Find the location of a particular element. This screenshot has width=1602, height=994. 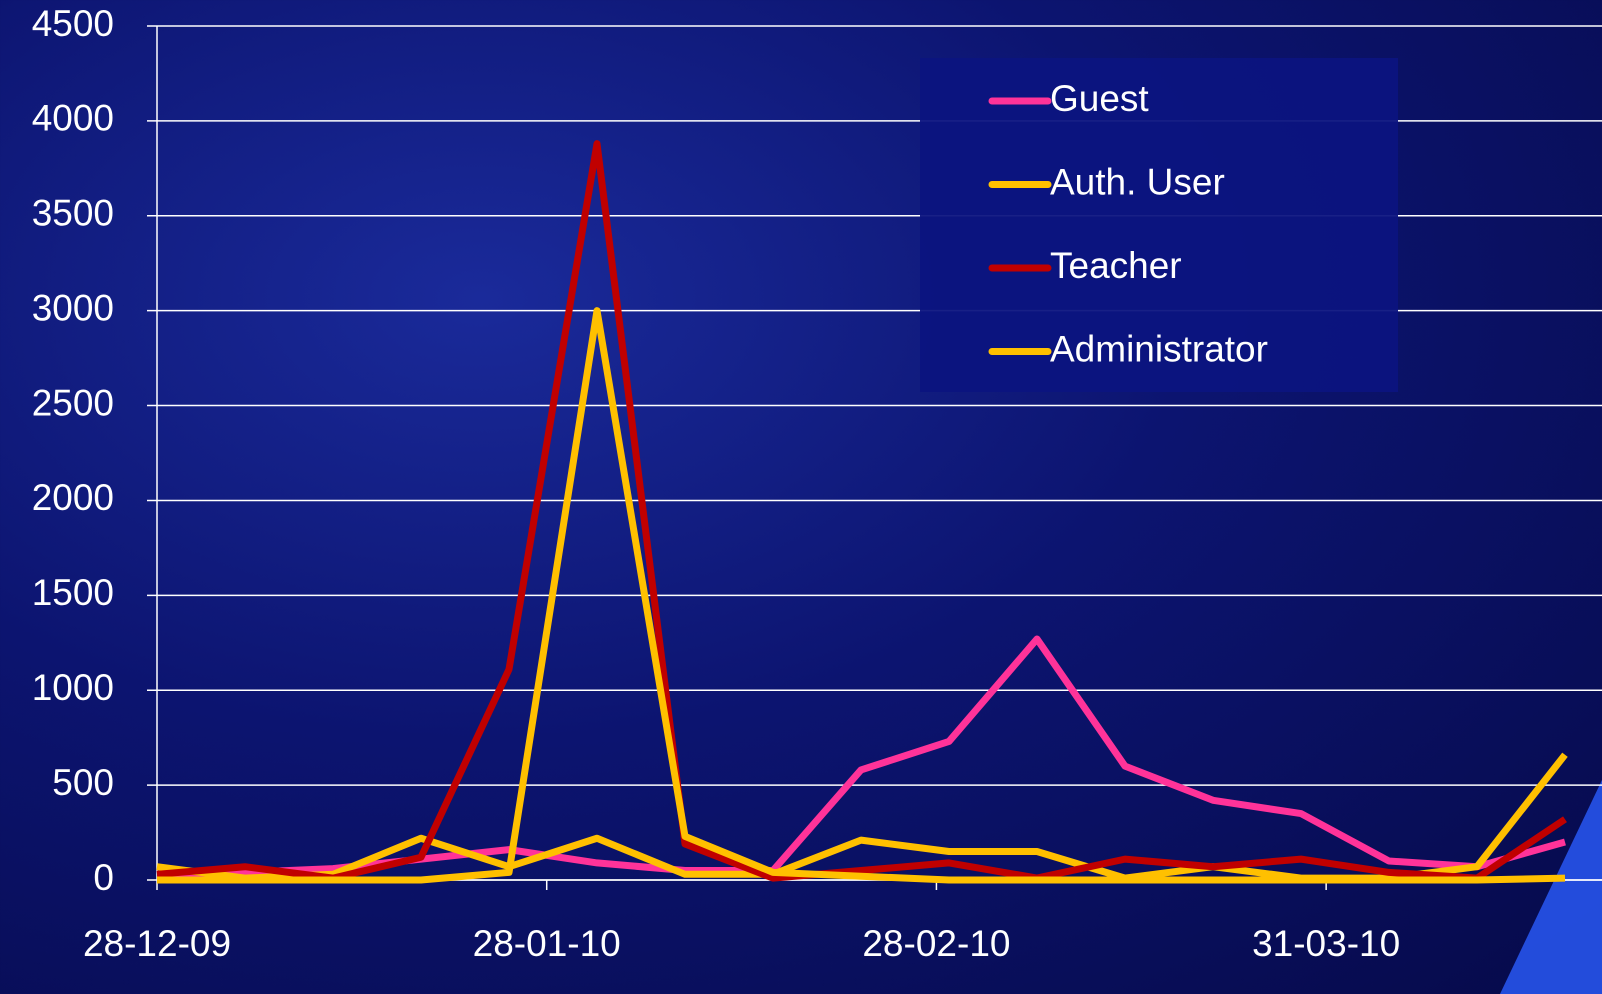

y-tick-label: 1000 is located at coordinates (73, 687).